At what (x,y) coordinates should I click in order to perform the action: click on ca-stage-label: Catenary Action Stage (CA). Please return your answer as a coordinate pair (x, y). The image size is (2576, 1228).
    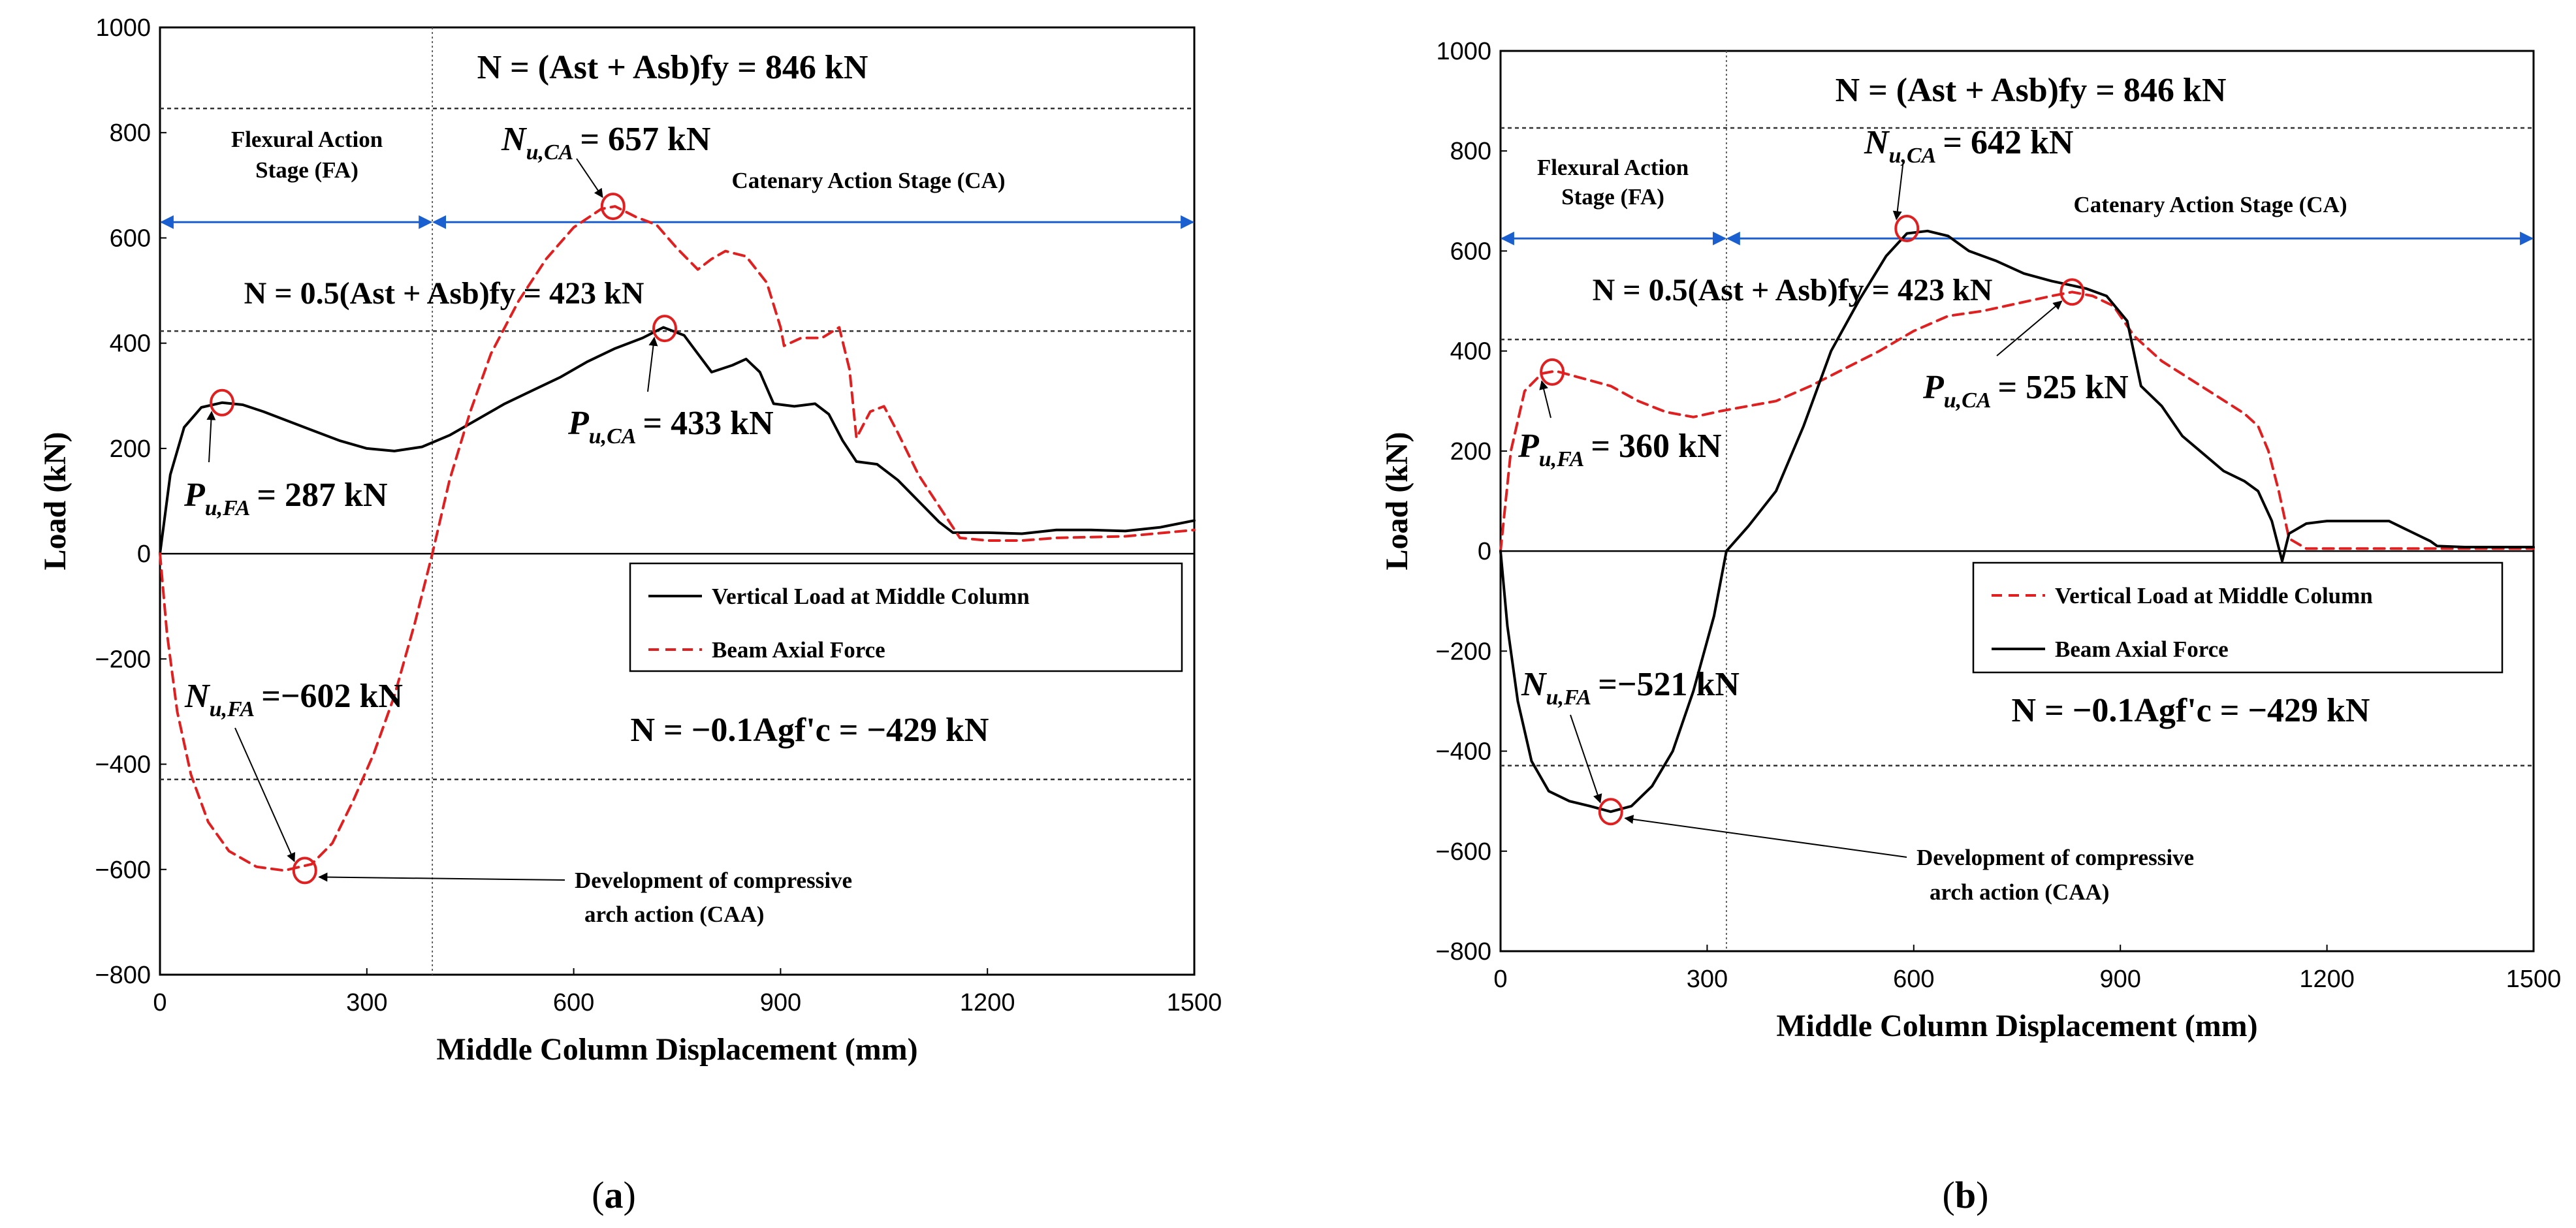
    Looking at the image, I should click on (2210, 204).